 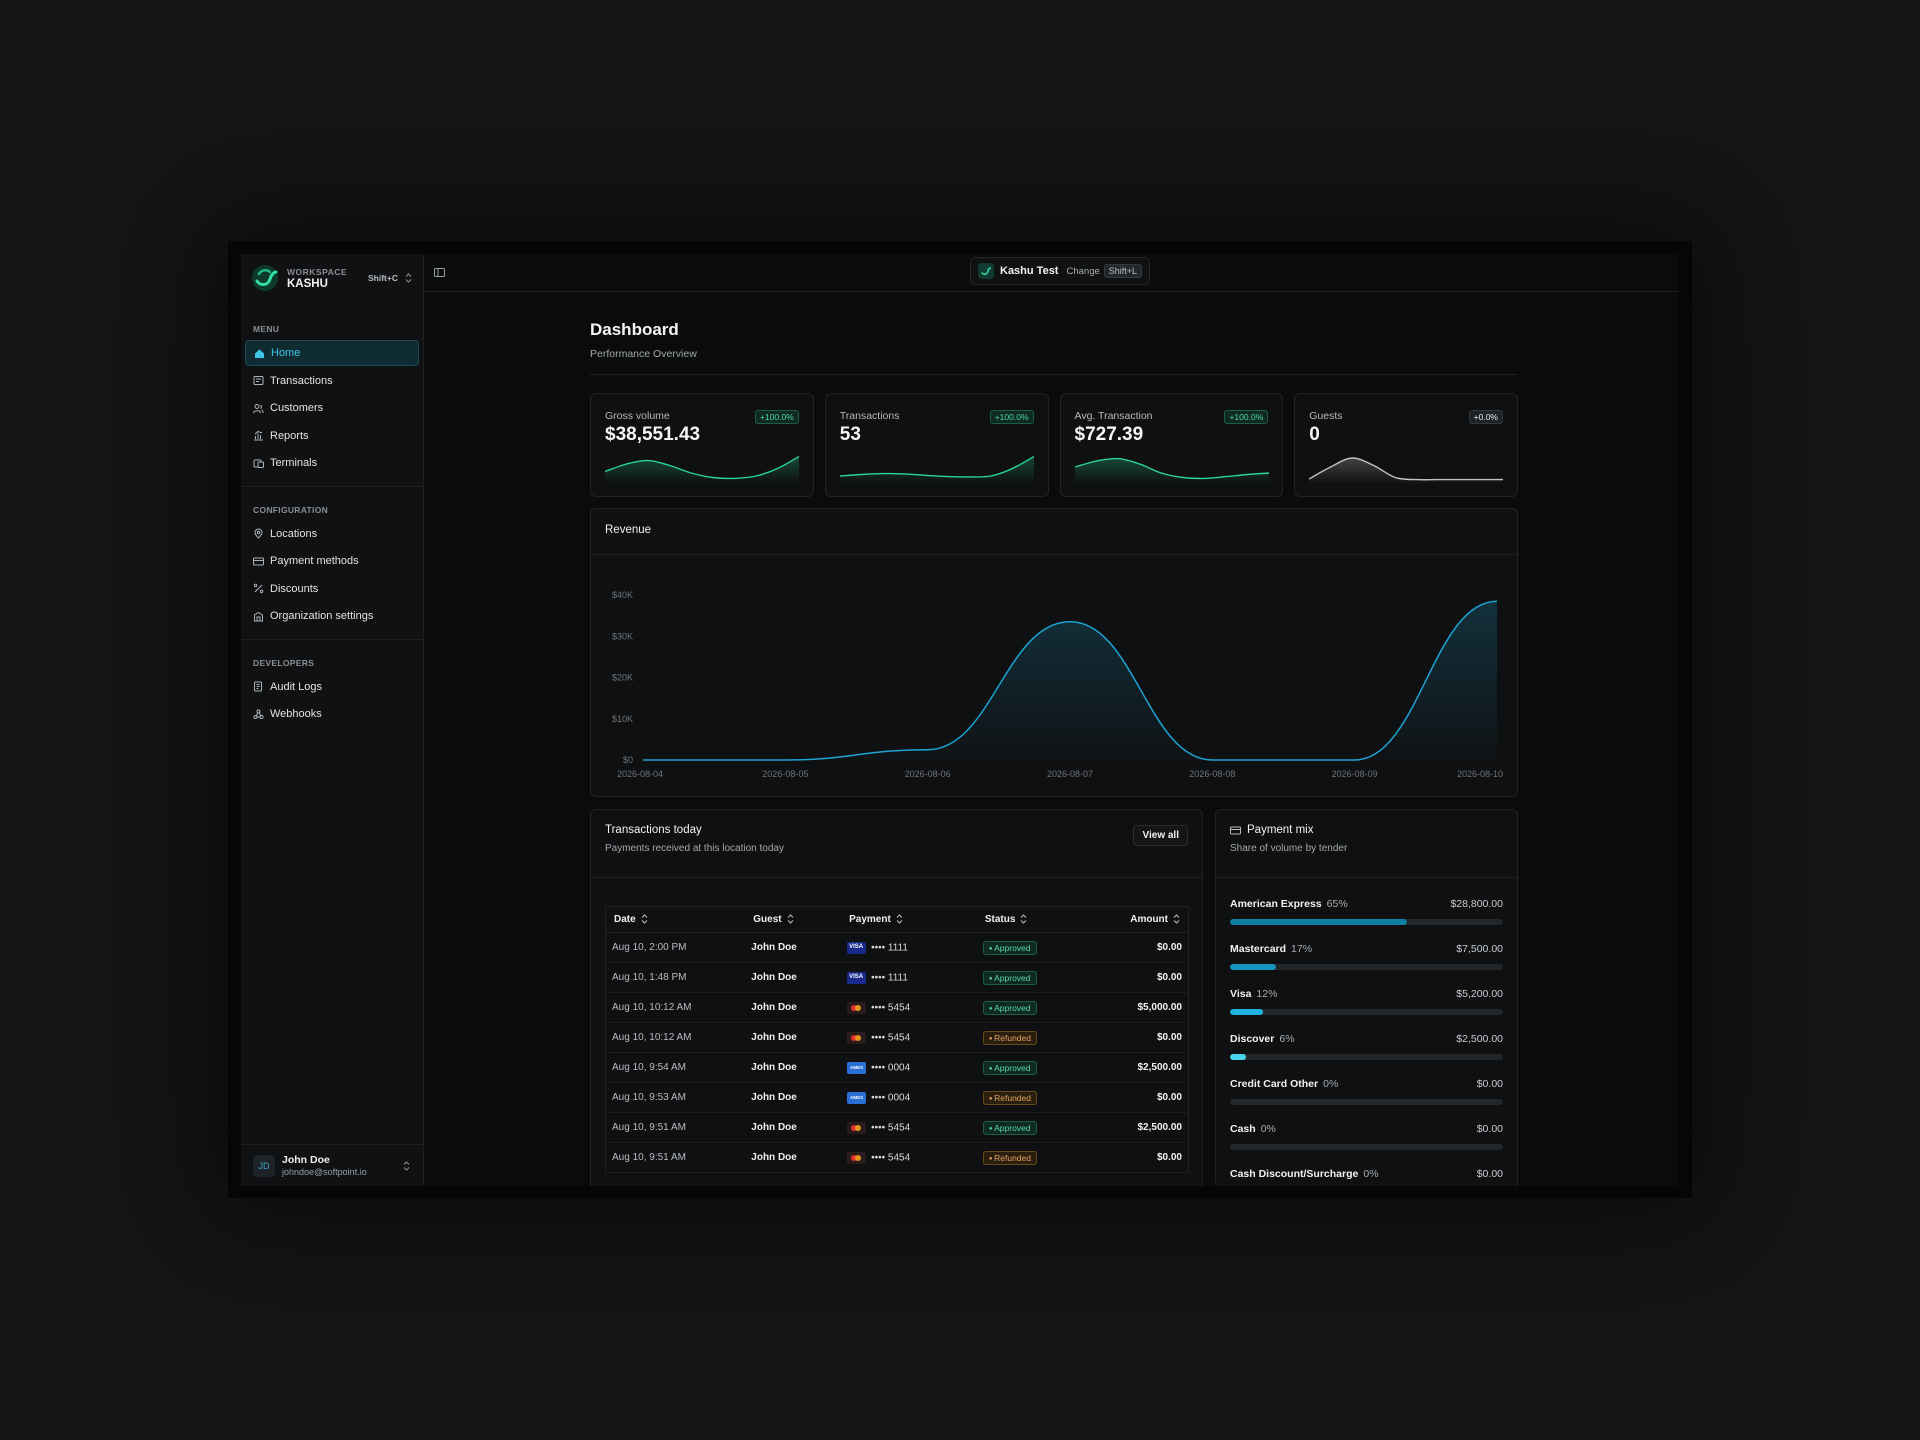 What do you see at coordinates (675, 1037) in the screenshot?
I see `txn-date: Aug 10, 10:12 AM` at bounding box center [675, 1037].